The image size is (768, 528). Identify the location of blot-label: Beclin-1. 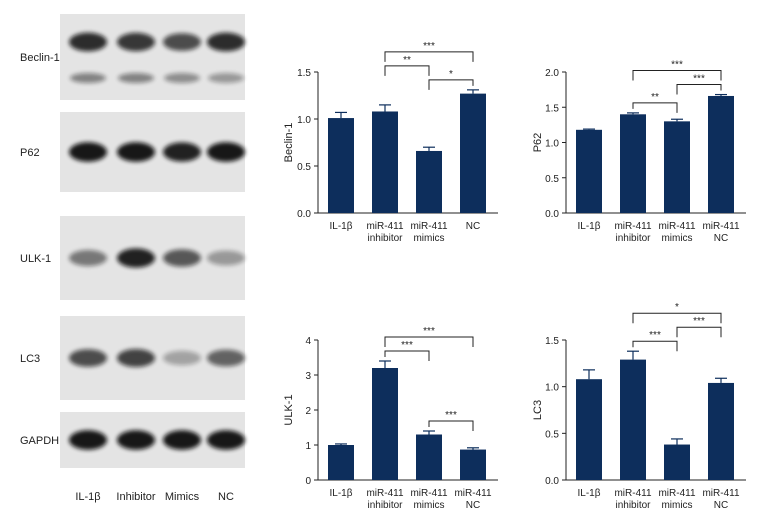
(40, 58).